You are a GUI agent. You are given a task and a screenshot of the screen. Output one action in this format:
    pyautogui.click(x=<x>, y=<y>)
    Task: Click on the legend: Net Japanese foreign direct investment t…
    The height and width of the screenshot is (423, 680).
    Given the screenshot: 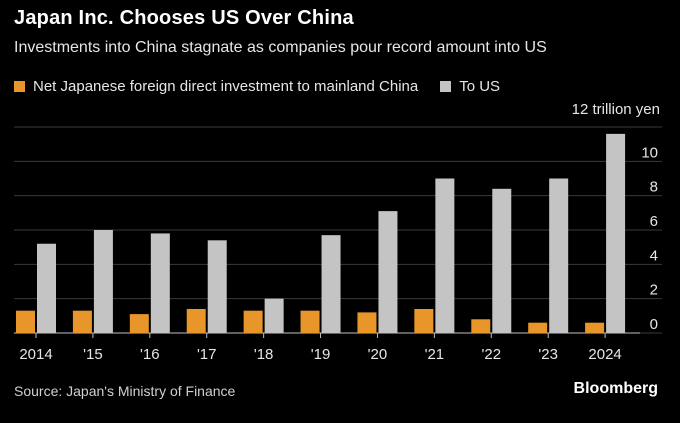 What is the action you would take?
    pyautogui.click(x=268, y=86)
    